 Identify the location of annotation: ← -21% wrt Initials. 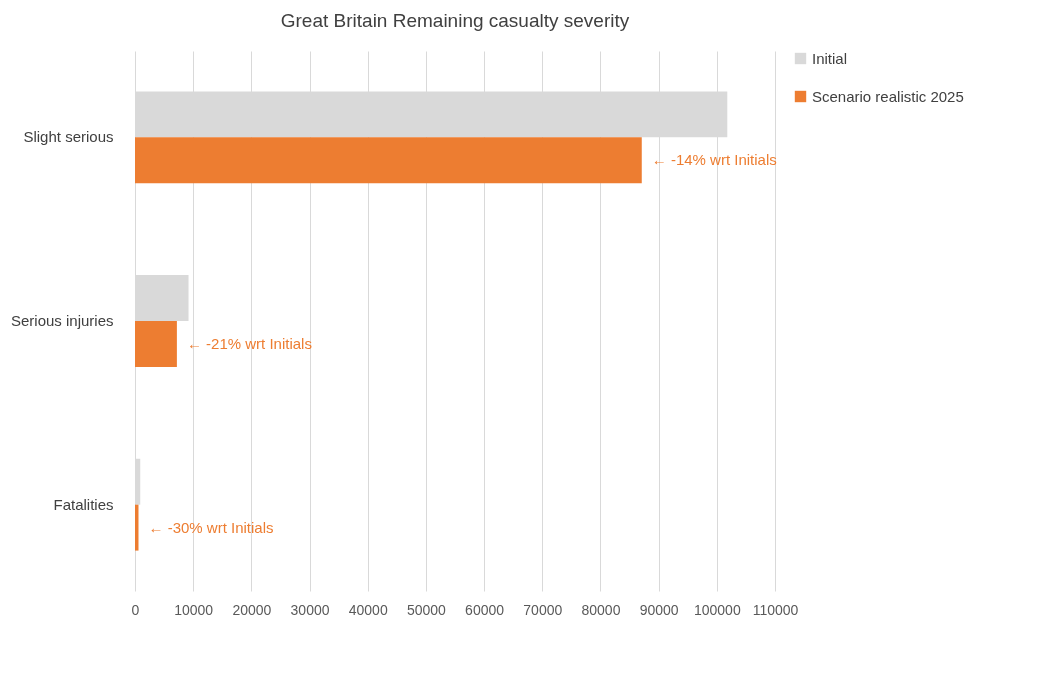
(249, 343).